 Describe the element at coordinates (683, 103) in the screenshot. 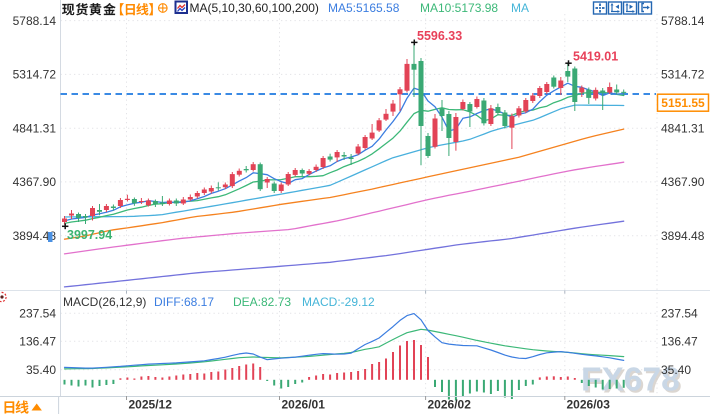

I see `svg-text: 5151.55` at that location.